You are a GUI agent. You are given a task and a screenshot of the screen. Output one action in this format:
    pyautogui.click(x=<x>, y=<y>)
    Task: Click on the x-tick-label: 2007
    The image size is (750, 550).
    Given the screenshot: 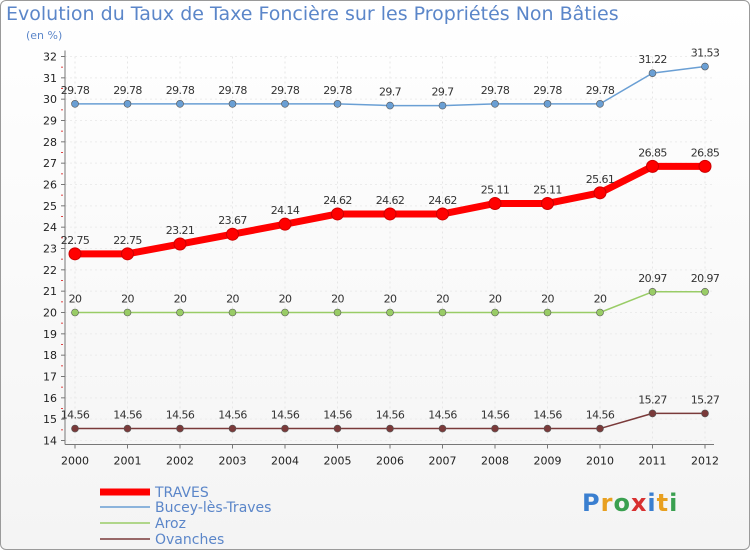 What is the action you would take?
    pyautogui.click(x=443, y=461)
    